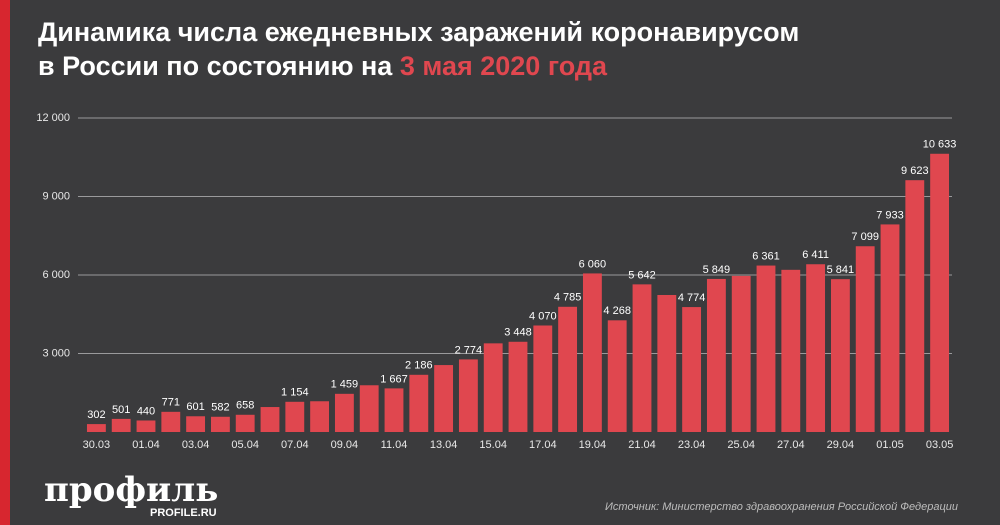 Image resolution: width=1000 pixels, height=525 pixels. Describe the element at coordinates (915, 171) in the screenshot. I see `value-label: 9 623` at that location.